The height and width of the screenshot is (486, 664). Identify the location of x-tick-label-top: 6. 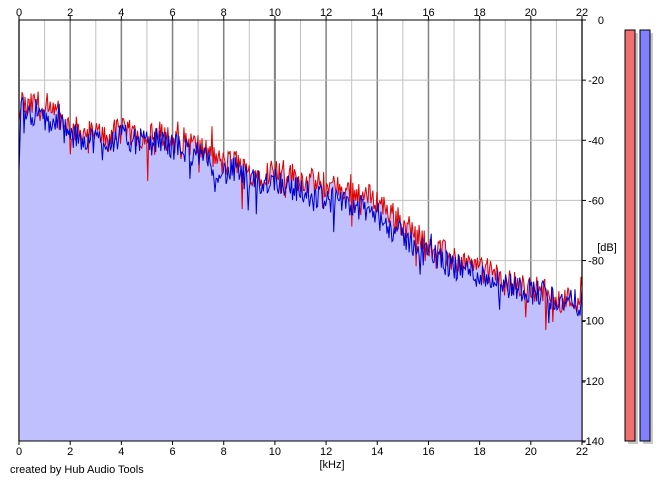
(172, 13).